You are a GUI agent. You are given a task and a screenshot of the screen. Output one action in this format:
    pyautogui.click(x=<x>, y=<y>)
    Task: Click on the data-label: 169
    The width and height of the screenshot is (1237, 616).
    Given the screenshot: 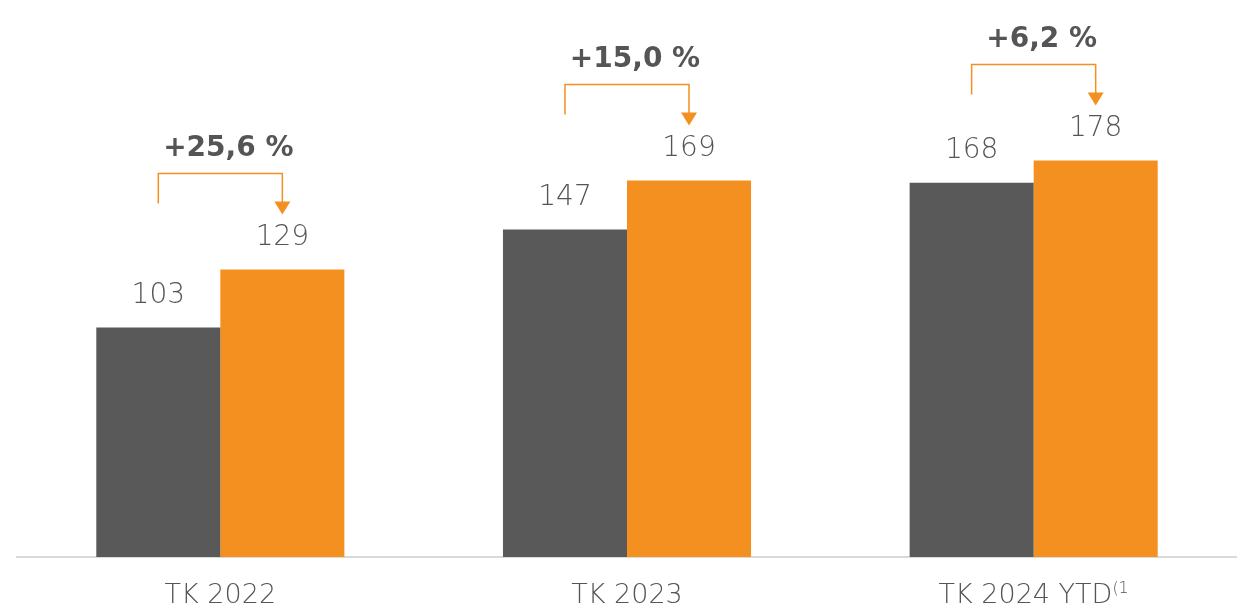 What is the action you would take?
    pyautogui.click(x=689, y=146)
    